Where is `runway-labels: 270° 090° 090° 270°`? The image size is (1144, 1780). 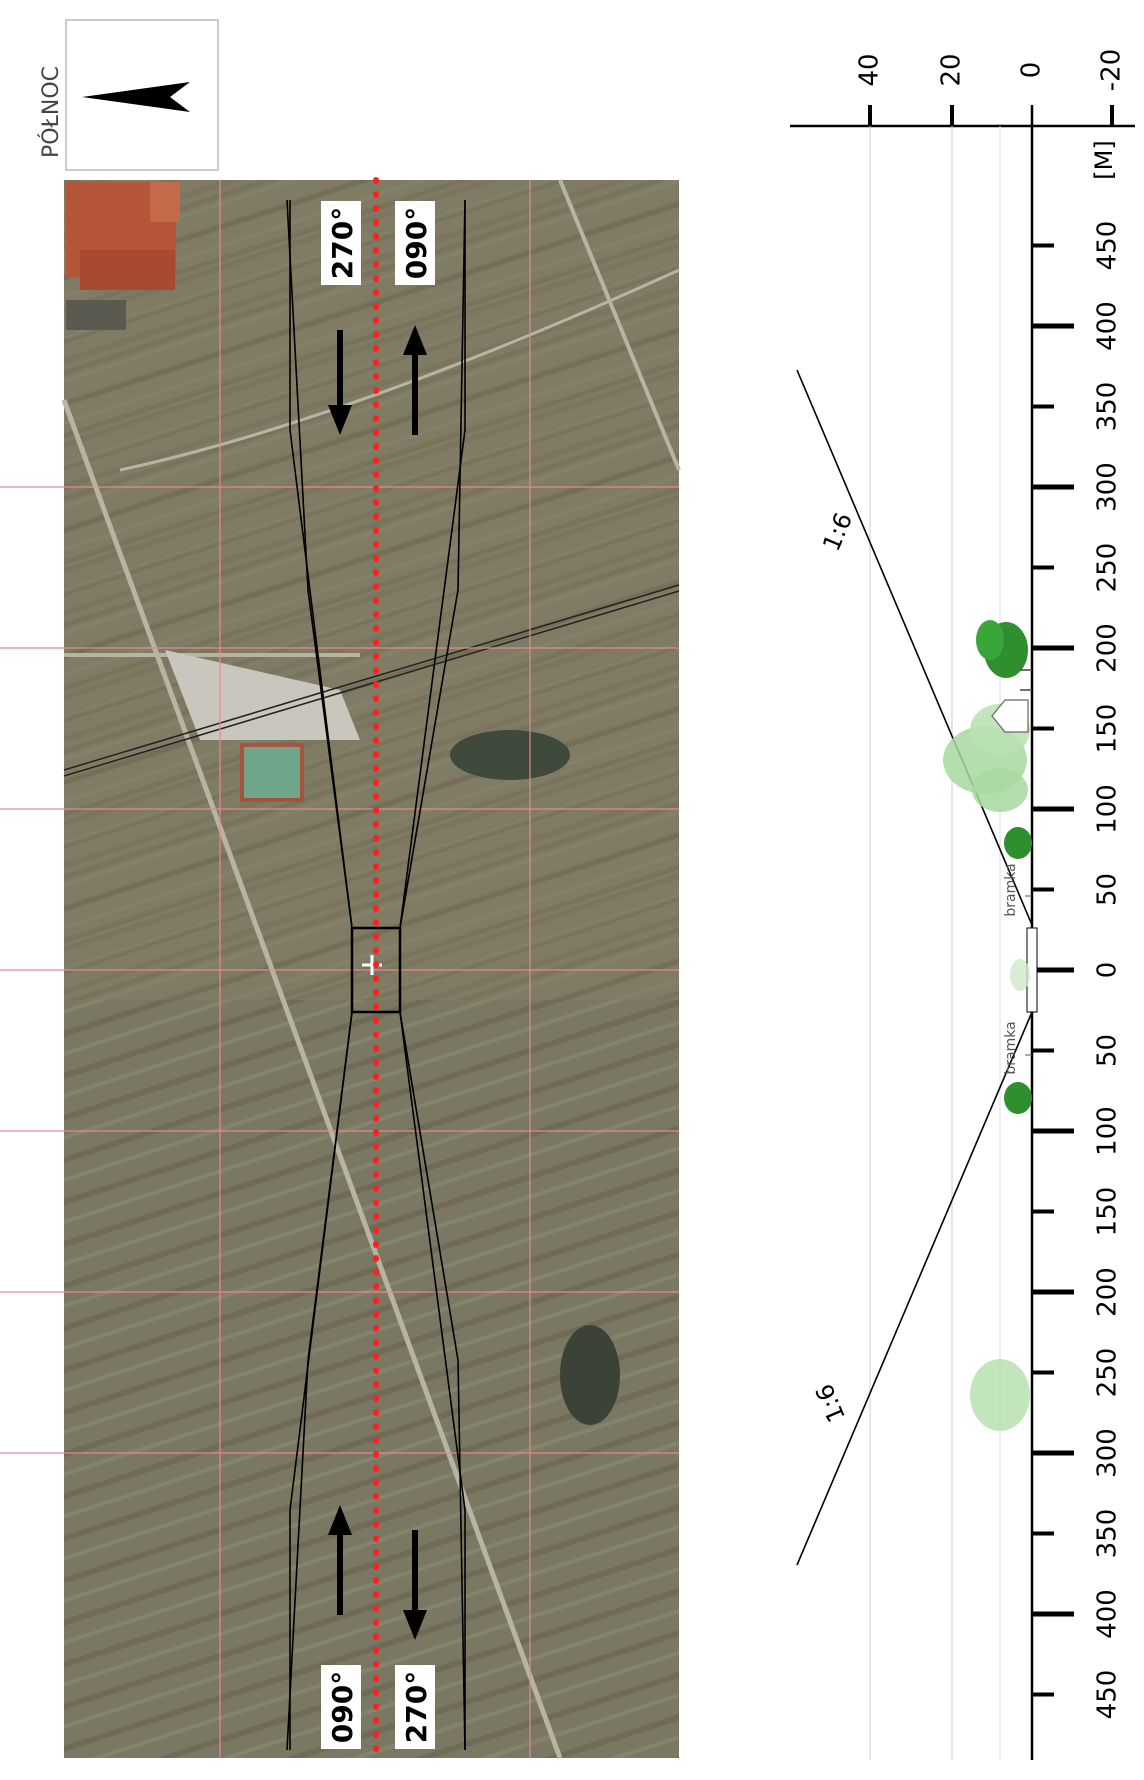 runway-labels: 270° 090° 090° 270° is located at coordinates (378, 975).